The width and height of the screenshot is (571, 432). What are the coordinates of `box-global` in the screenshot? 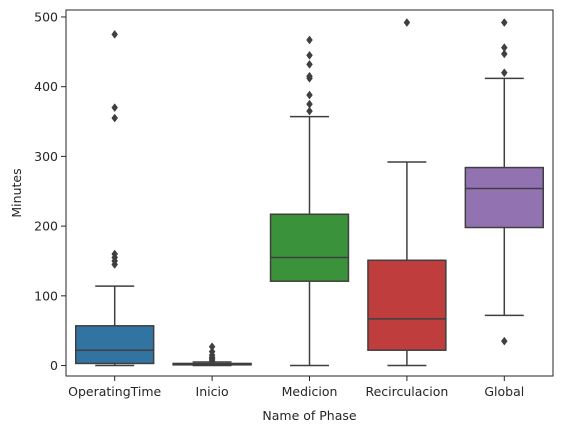 It's located at (504, 197).